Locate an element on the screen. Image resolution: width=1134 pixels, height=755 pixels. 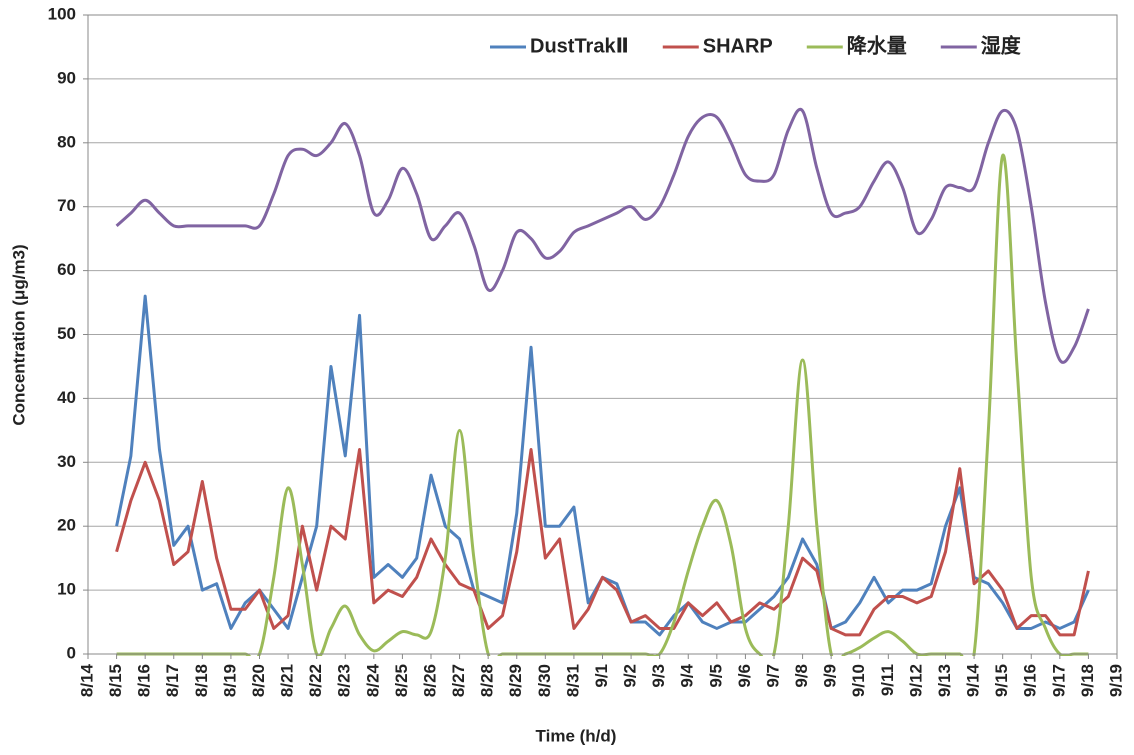
legend-label: 湿度 is located at coordinates (1001, 45).